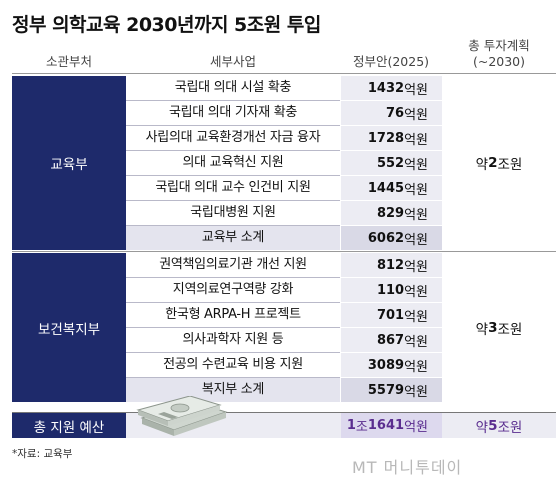 Image resolution: width=560 pixels, height=491 pixels. I want to click on plan-cell: 약 3 조원, so click(499, 327).